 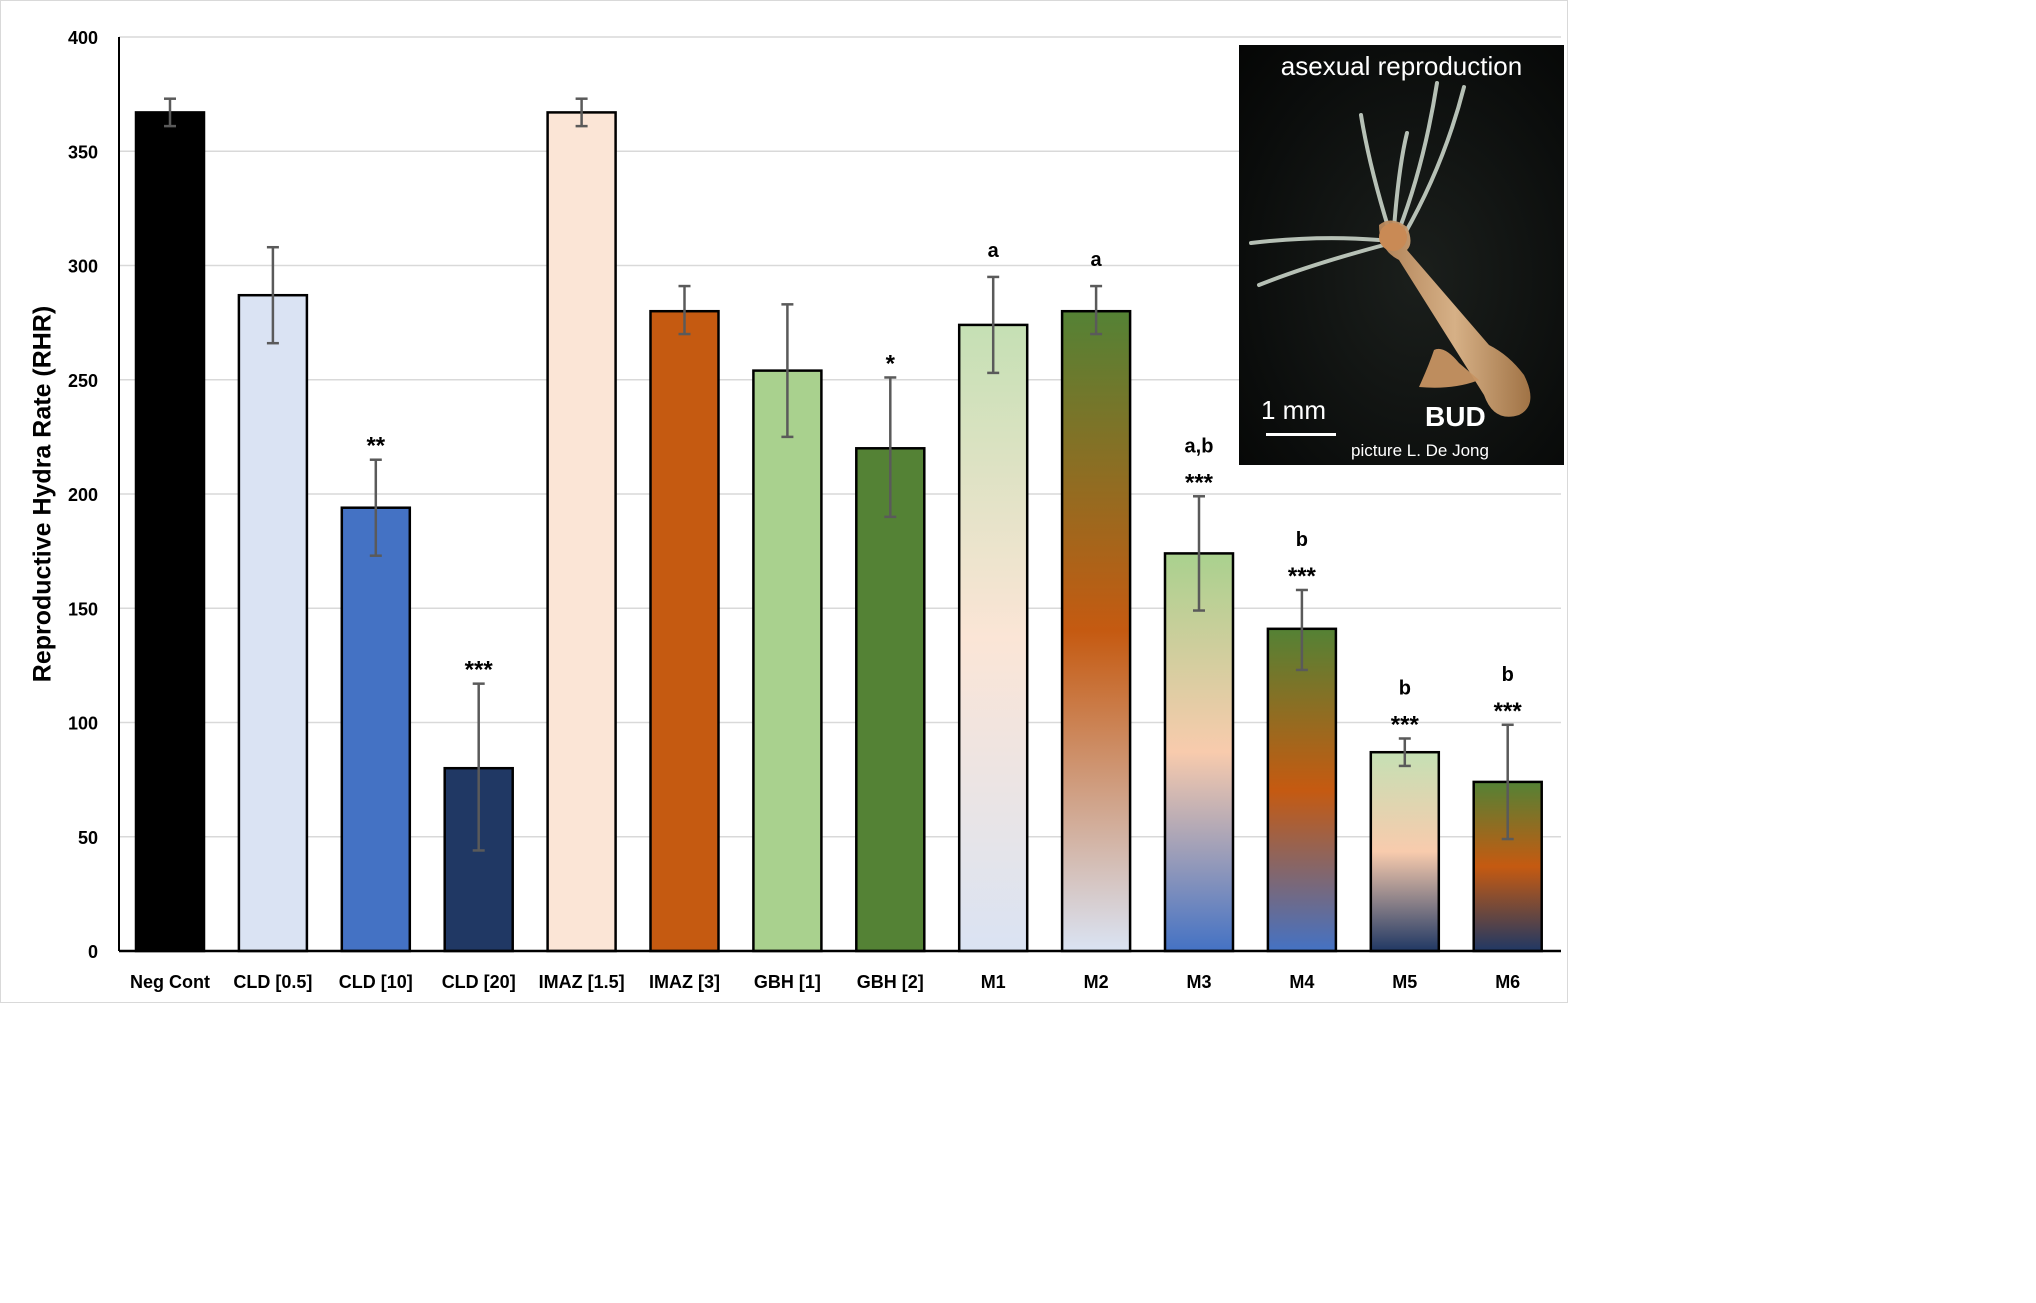 What do you see at coordinates (479, 982) in the screenshot?
I see `x-tick-label: CLD [20]` at bounding box center [479, 982].